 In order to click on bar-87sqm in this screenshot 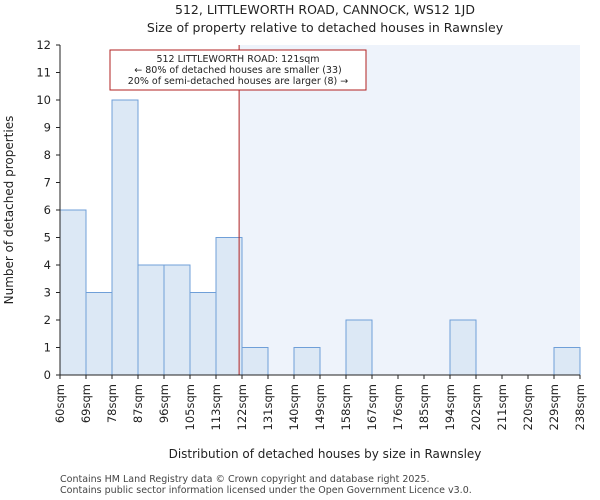, I will do `click(151, 320)`.